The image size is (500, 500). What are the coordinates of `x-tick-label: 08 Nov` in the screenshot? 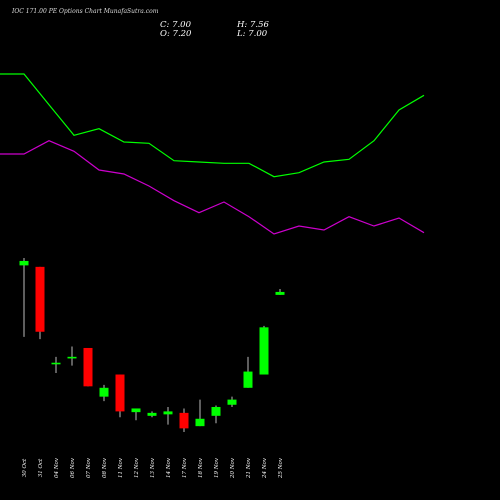 It's located at (105, 467).